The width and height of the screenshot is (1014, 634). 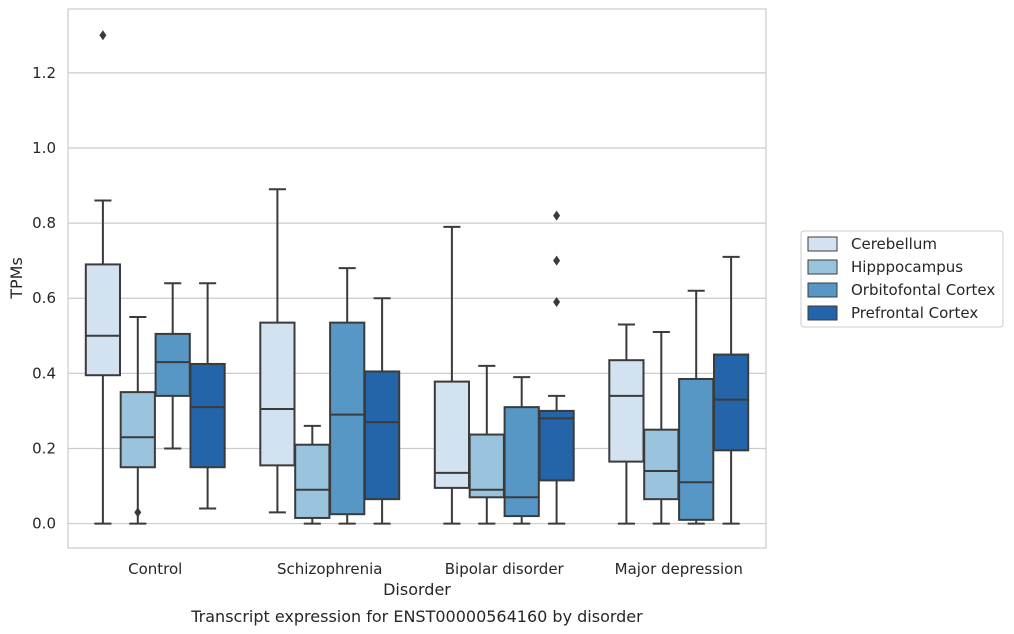 I want to click on x-axis-title: Disorder, so click(x=417, y=589).